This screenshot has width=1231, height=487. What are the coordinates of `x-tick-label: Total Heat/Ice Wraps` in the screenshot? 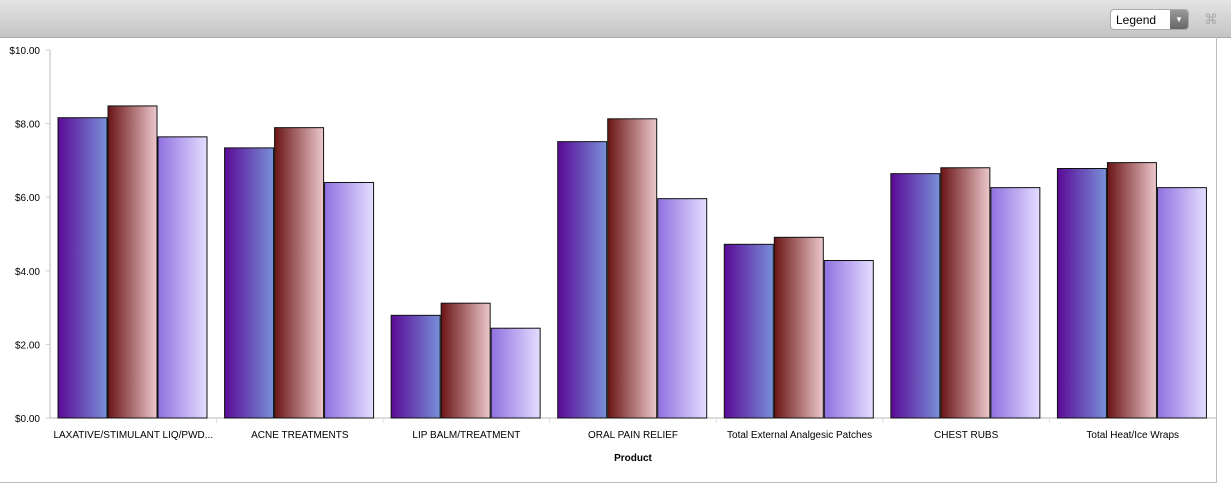 It's located at (1132, 435).